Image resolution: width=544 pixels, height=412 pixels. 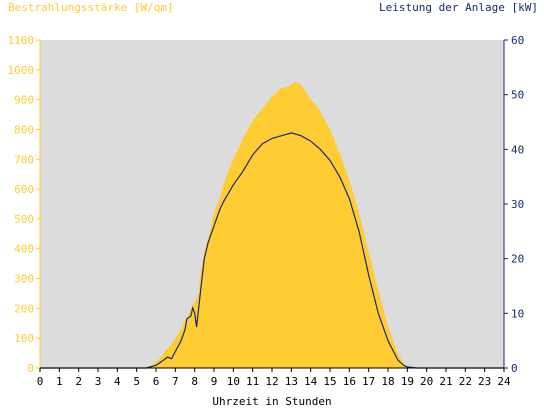 I want to click on left-tick-label: 800, so click(x=24, y=129).